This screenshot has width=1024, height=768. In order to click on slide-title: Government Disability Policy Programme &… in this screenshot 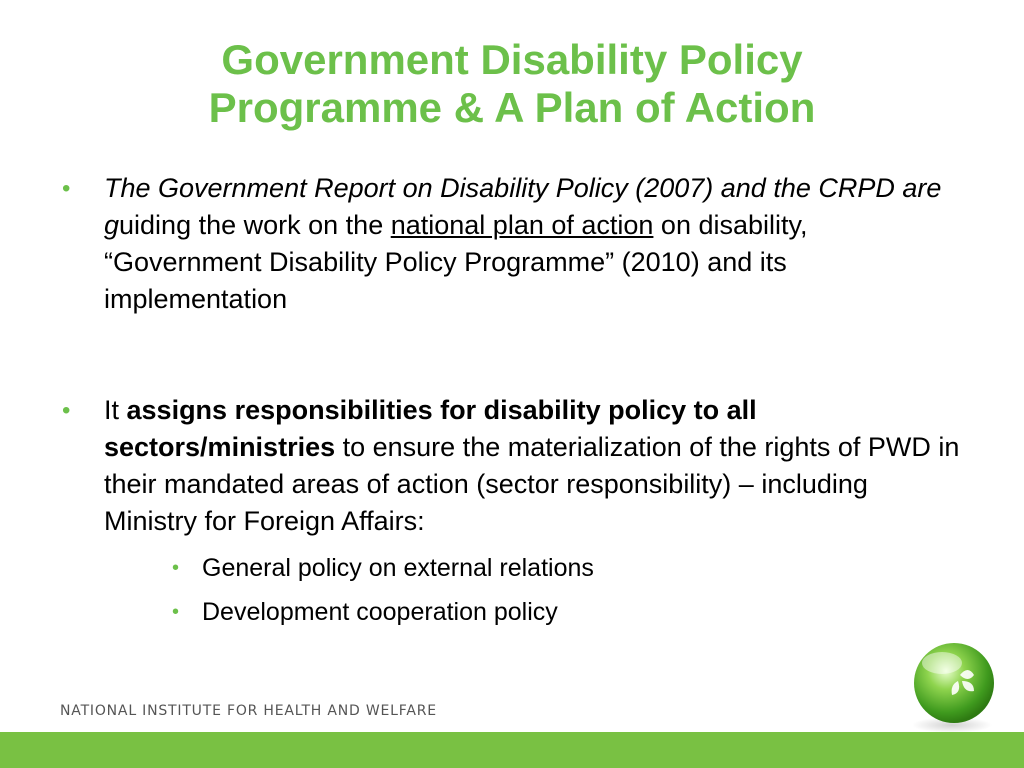, I will do `click(512, 84)`.